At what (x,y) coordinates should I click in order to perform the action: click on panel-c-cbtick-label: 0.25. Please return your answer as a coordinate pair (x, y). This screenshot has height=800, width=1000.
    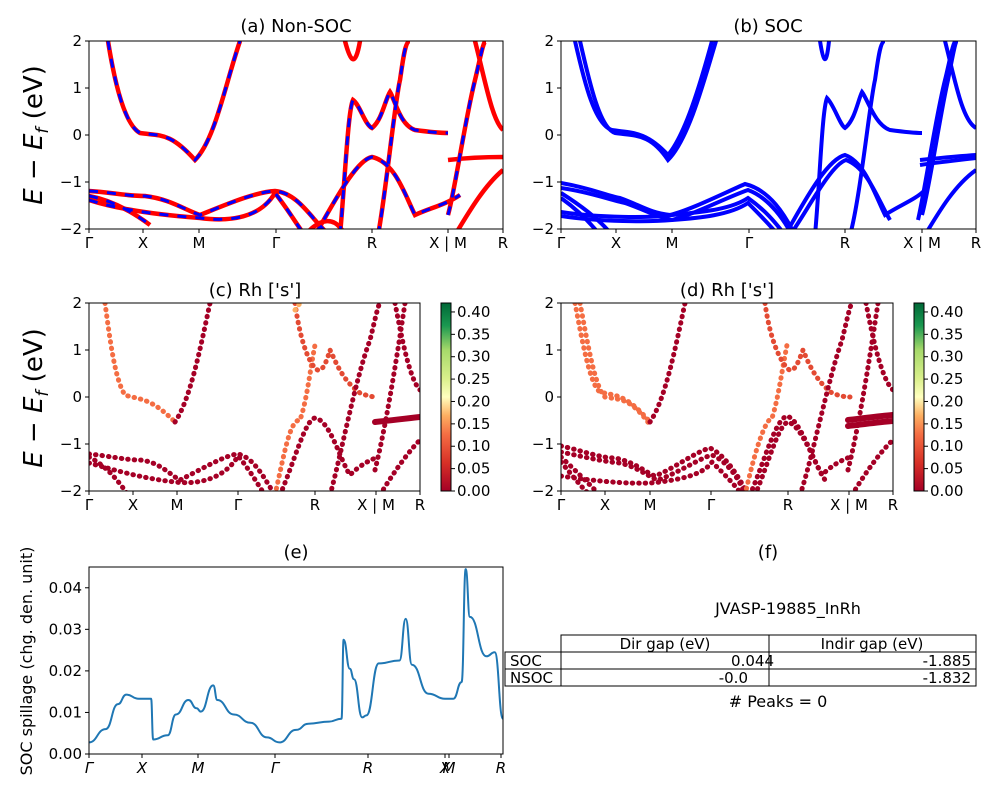
    Looking at the image, I should click on (473, 379).